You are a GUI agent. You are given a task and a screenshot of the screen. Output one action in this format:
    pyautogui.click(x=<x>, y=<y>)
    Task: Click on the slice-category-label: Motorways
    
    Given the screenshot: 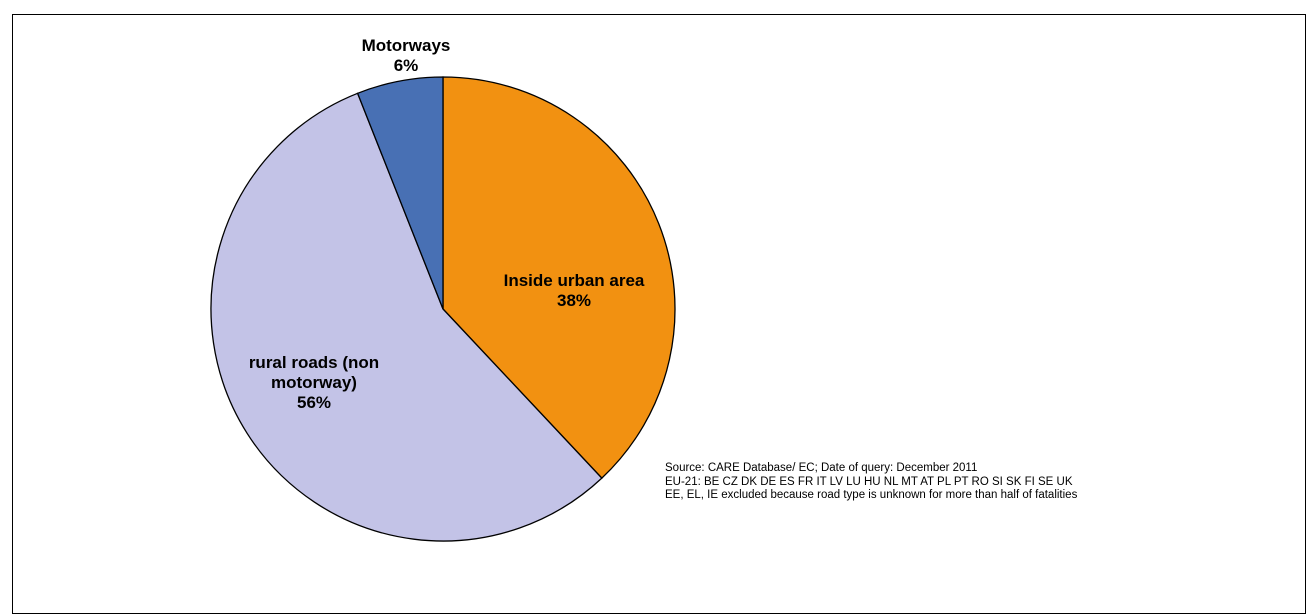 What is the action you would take?
    pyautogui.click(x=406, y=45)
    